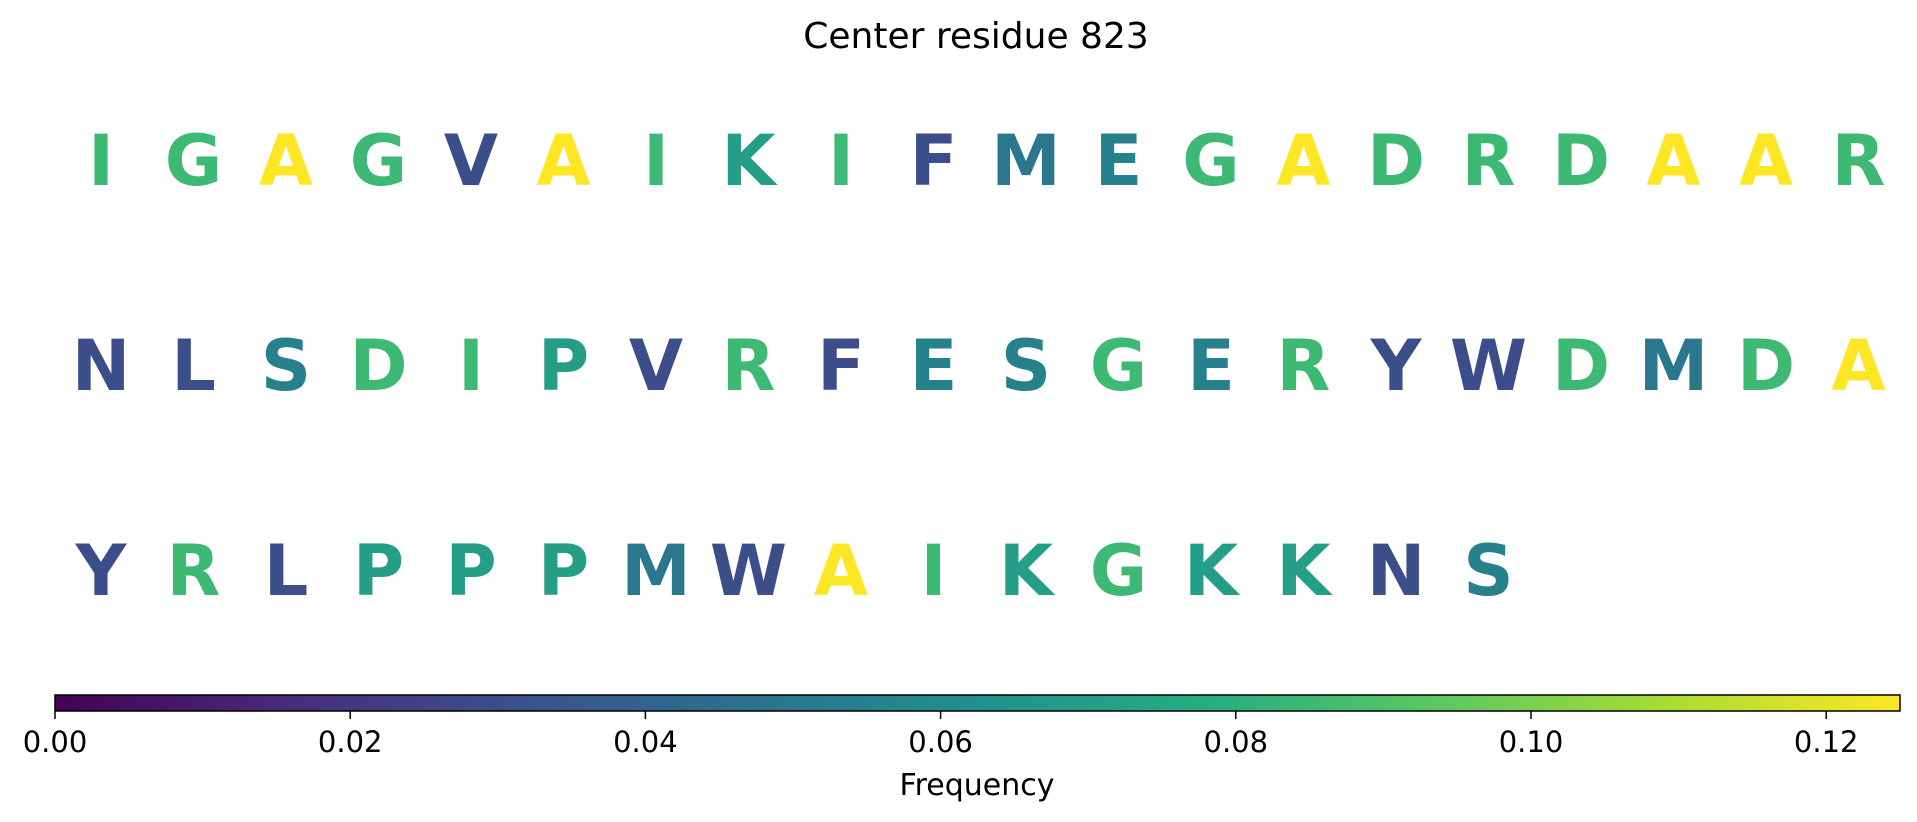 This screenshot has height=822, width=1917. I want to click on colorbar-tick-label: 0.04, so click(645, 742).